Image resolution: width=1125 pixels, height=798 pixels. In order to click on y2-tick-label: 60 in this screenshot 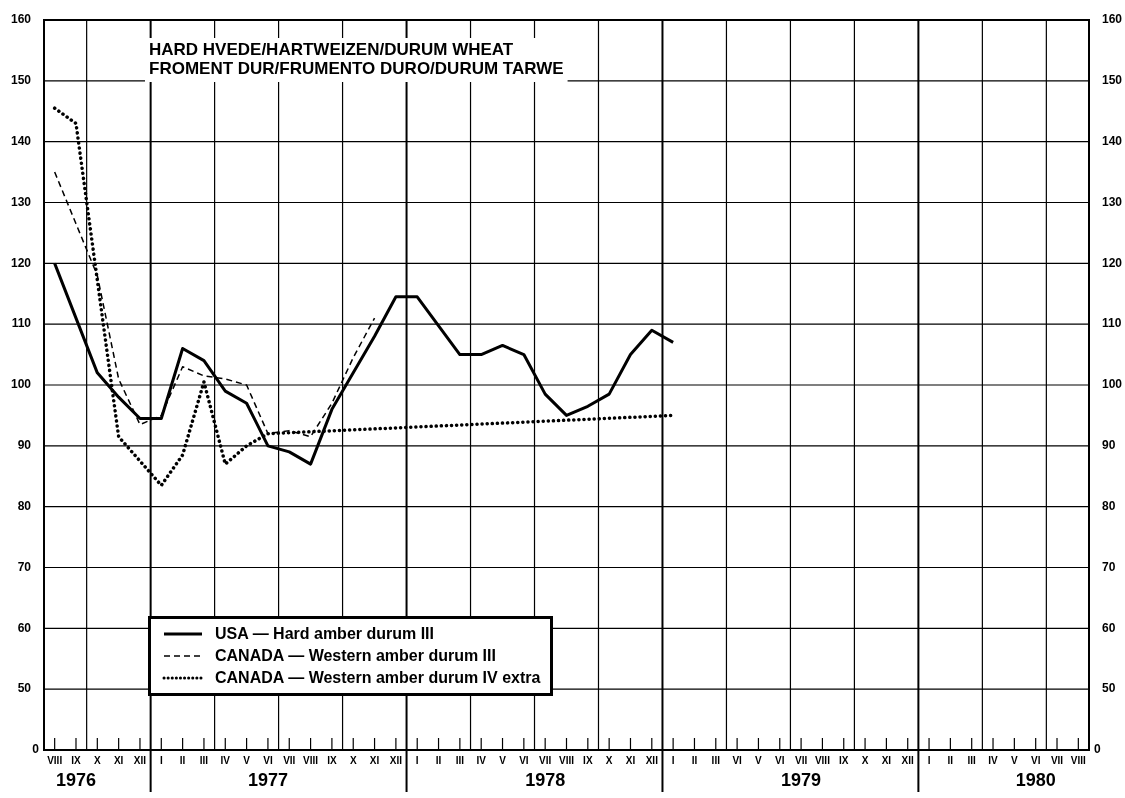, I will do `click(1109, 627)`.